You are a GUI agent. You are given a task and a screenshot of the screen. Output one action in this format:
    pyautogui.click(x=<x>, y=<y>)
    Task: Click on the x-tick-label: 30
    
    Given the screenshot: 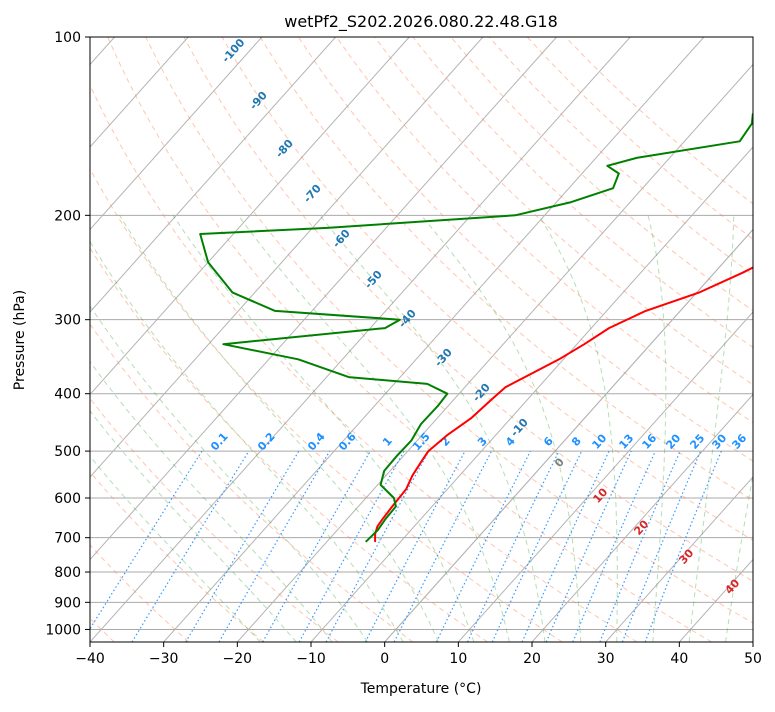 What is the action you would take?
    pyautogui.click(x=606, y=659)
    